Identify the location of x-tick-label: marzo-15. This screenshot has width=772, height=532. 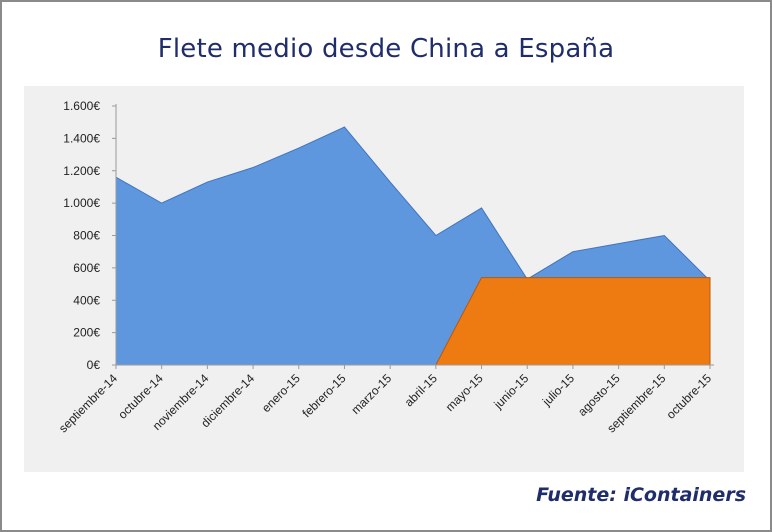
(372, 394).